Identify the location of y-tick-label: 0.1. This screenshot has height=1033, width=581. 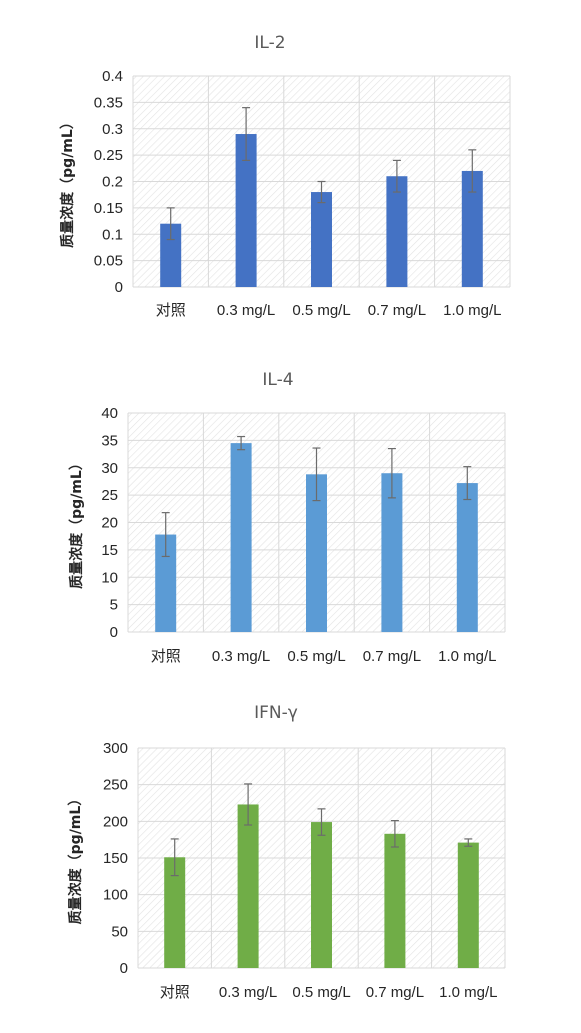
(112, 234).